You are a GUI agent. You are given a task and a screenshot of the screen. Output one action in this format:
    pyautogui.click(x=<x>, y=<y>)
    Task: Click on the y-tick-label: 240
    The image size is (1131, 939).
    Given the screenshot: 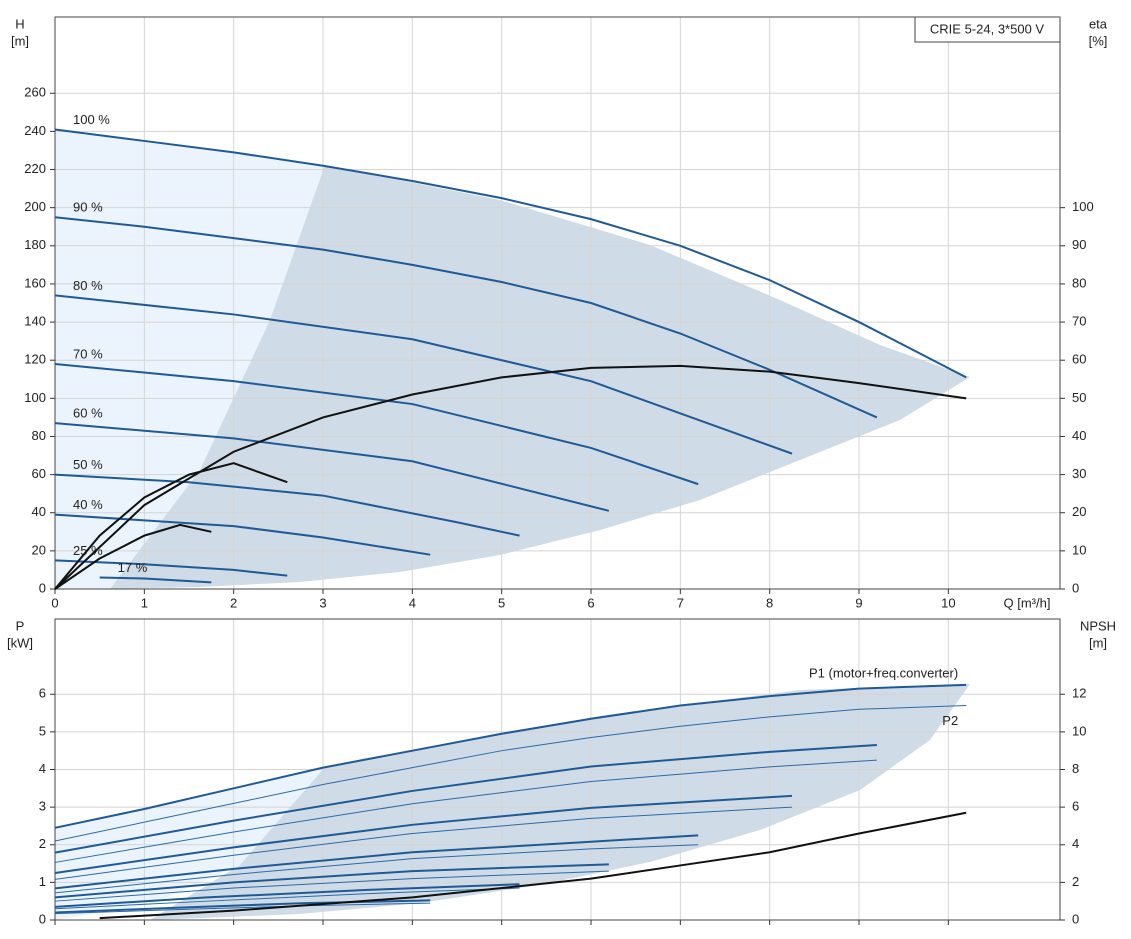 What is the action you would take?
    pyautogui.click(x=35, y=130)
    